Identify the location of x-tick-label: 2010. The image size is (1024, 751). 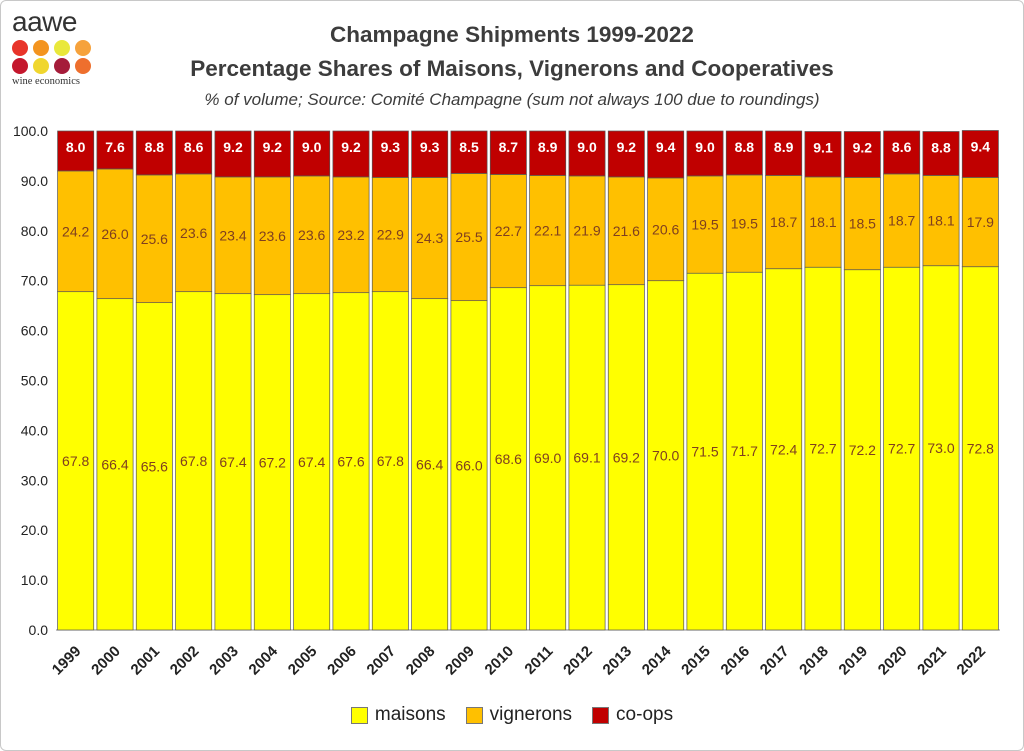
(500, 661).